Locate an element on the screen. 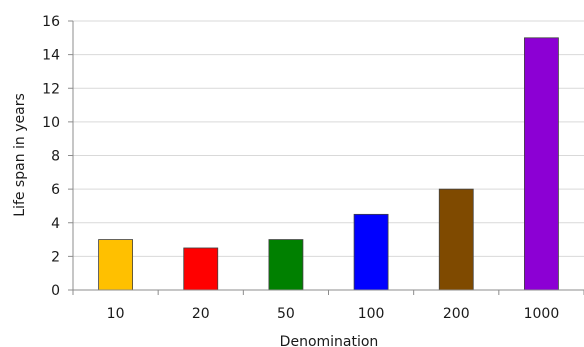 The width and height of the screenshot is (584, 347). y-axis-title: Life span in years is located at coordinates (20, 155).